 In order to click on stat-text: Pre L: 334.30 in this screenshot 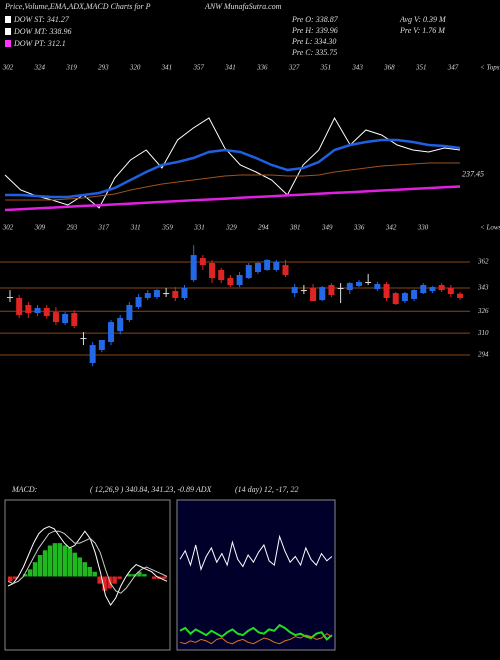, I will do `click(313, 41)`.